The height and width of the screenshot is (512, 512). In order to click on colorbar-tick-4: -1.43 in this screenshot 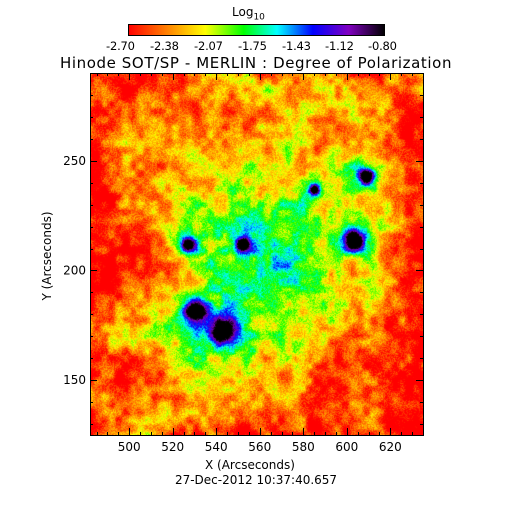, I will do `click(296, 46)`.